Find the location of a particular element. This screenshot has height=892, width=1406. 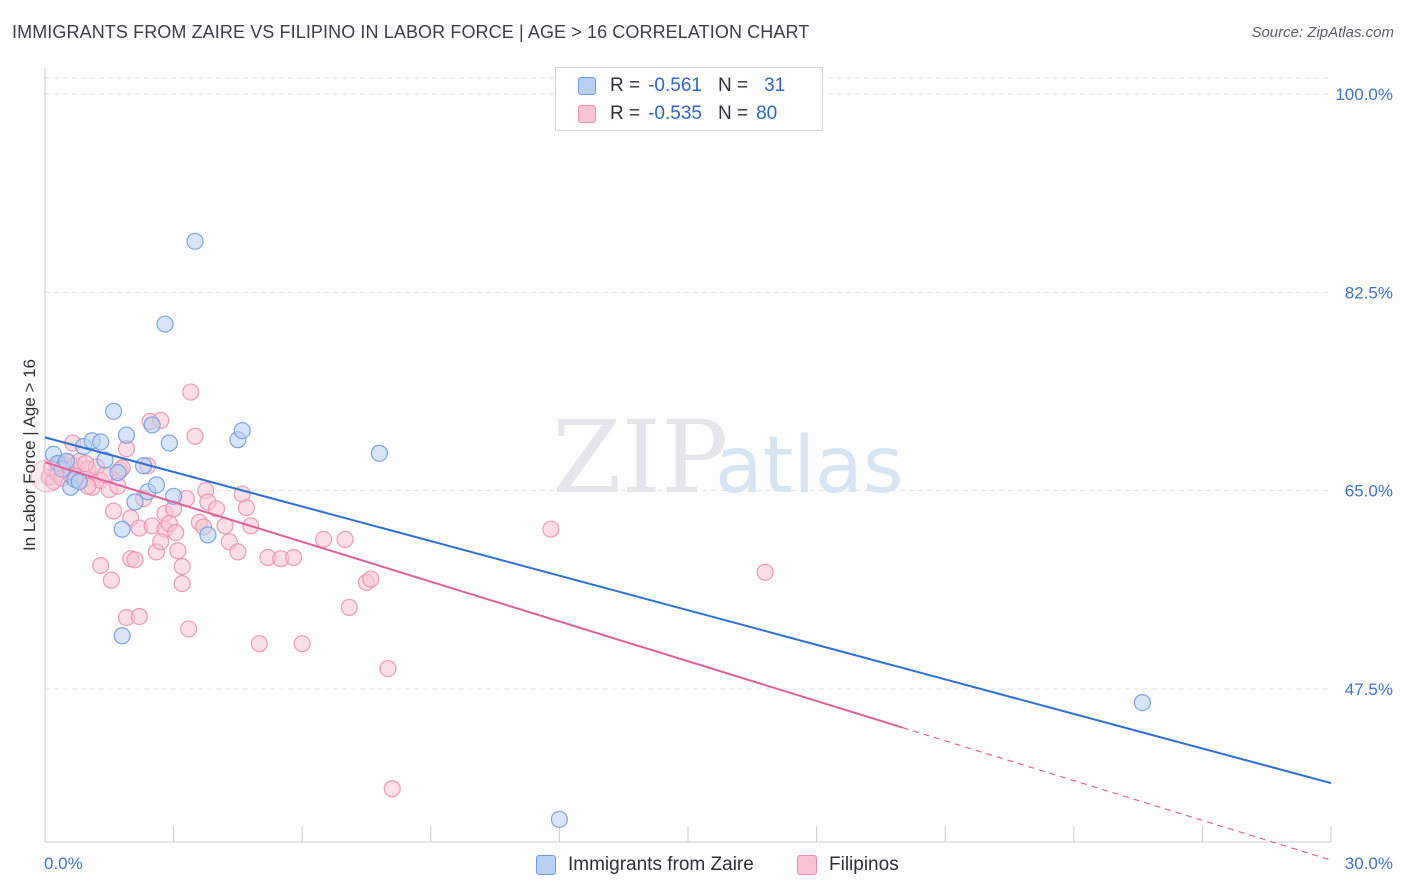

y-tick-label: 65.0% is located at coordinates (1369, 491).